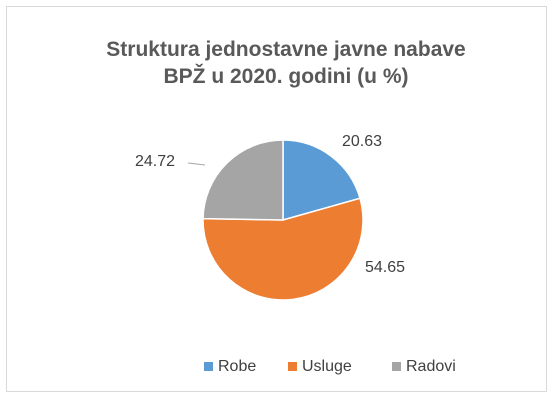  Describe the element at coordinates (196, 164) in the screenshot. I see `leader-line` at that location.